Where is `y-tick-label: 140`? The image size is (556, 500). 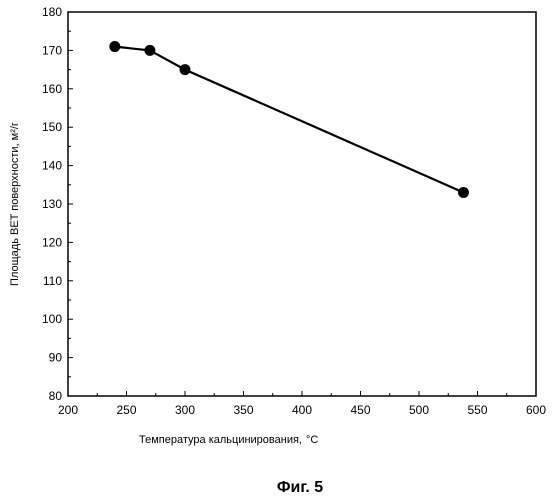
y-tick-label: 140 is located at coordinates (52, 166).